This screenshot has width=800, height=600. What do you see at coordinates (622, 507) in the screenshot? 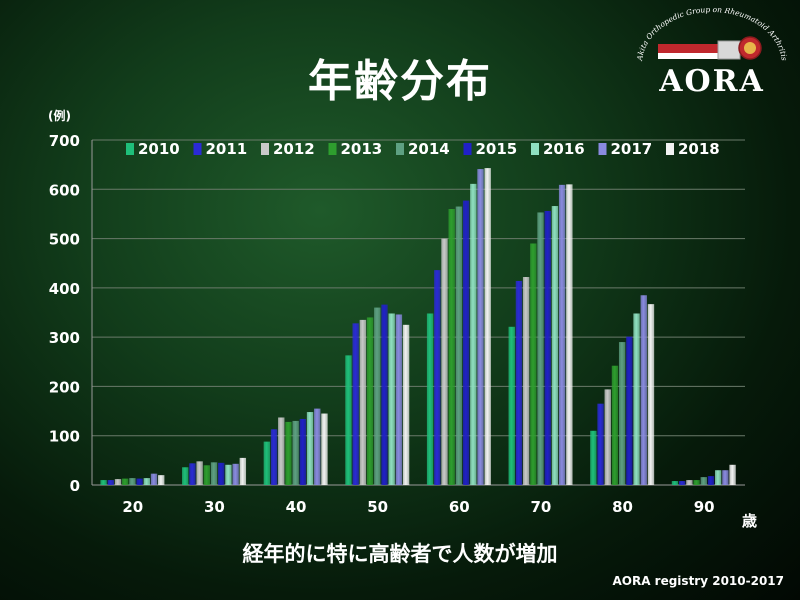
I see `x-tick-label: 80` at bounding box center [622, 507].